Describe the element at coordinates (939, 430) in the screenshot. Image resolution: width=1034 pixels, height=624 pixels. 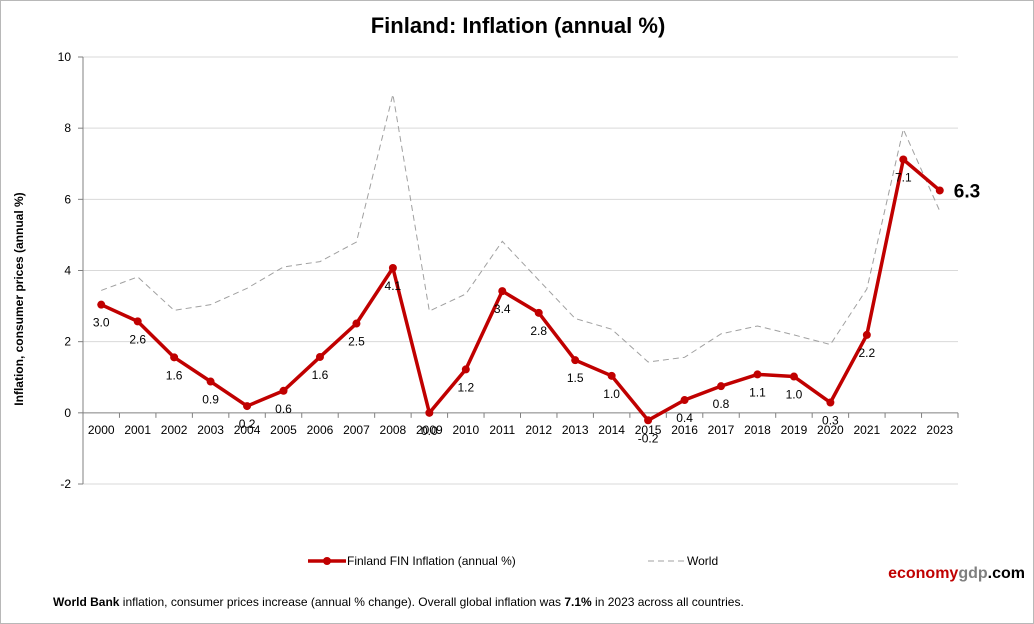
I see `x-tick-label: 2023` at that location.